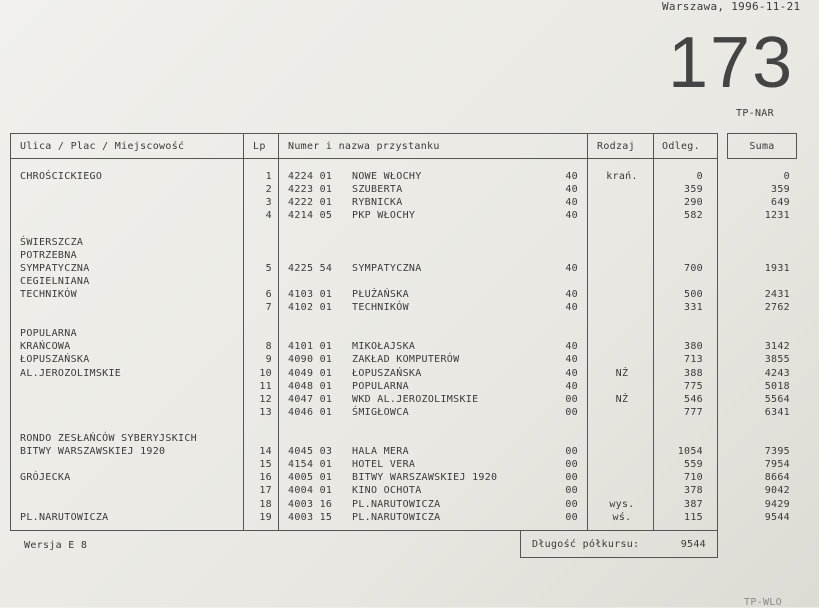 This screenshot has width=819, height=608. Describe the element at coordinates (693, 190) in the screenshot. I see `cell-distance: 359` at that location.